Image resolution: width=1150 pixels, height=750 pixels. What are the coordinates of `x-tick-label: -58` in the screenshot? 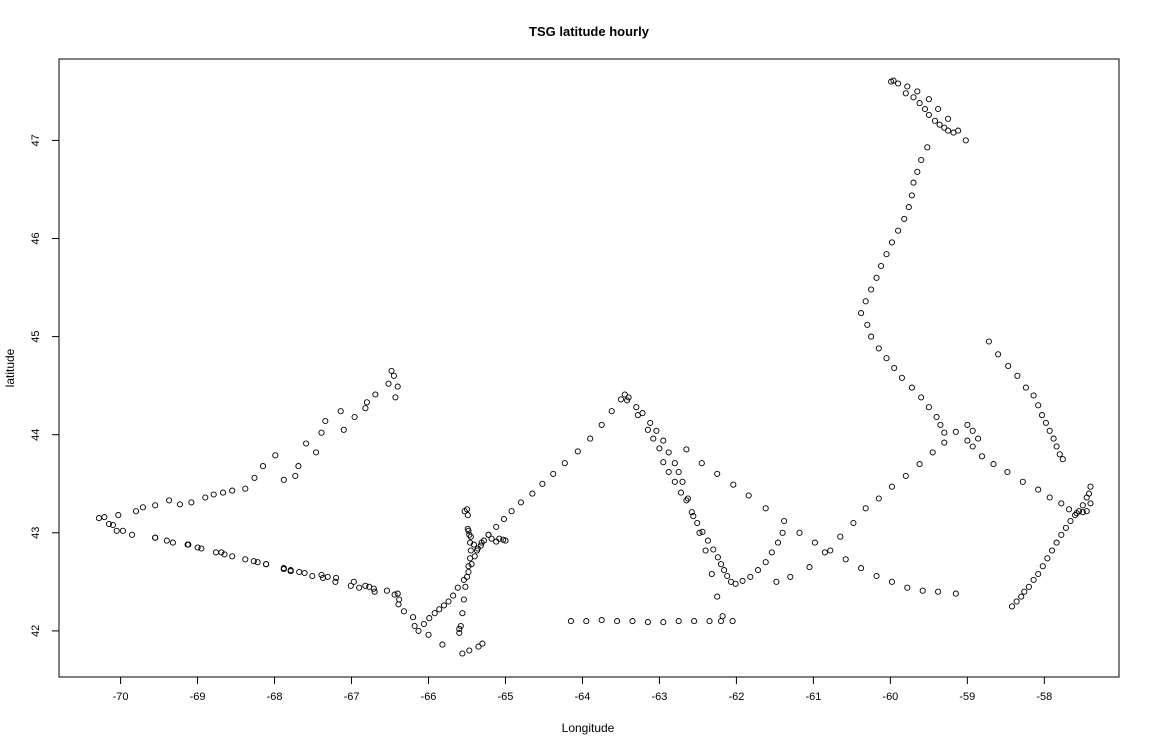 It's located at (1044, 697).